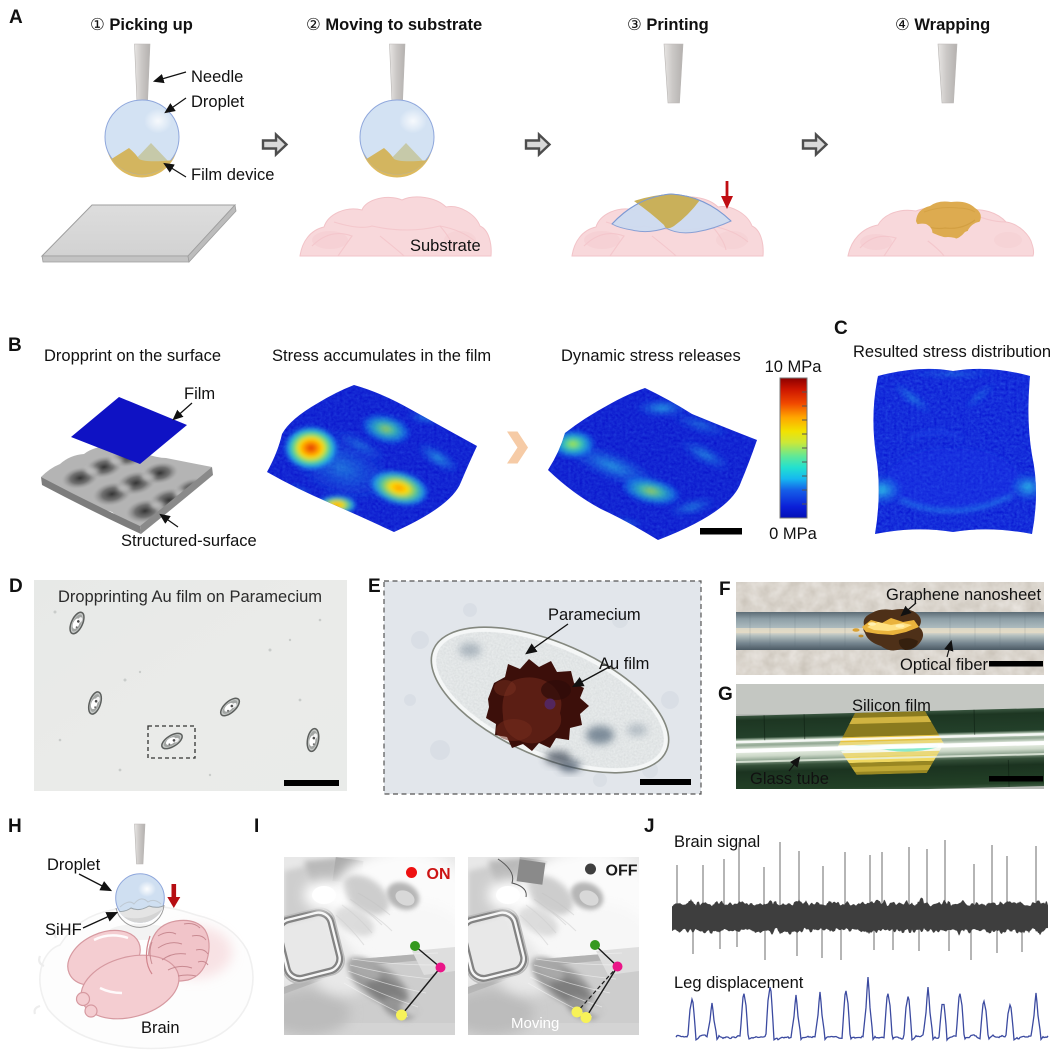 The image size is (1060, 1059). I want to click on svg-text: F, so click(725, 589).